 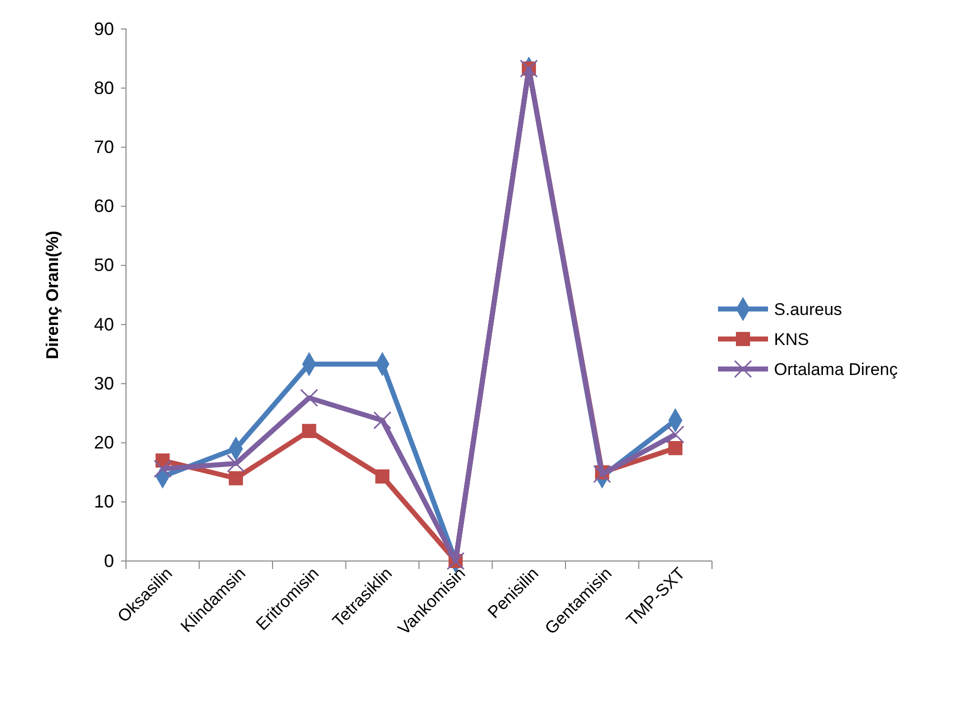 What do you see at coordinates (104, 206) in the screenshot?
I see `y-tick-label: 60` at bounding box center [104, 206].